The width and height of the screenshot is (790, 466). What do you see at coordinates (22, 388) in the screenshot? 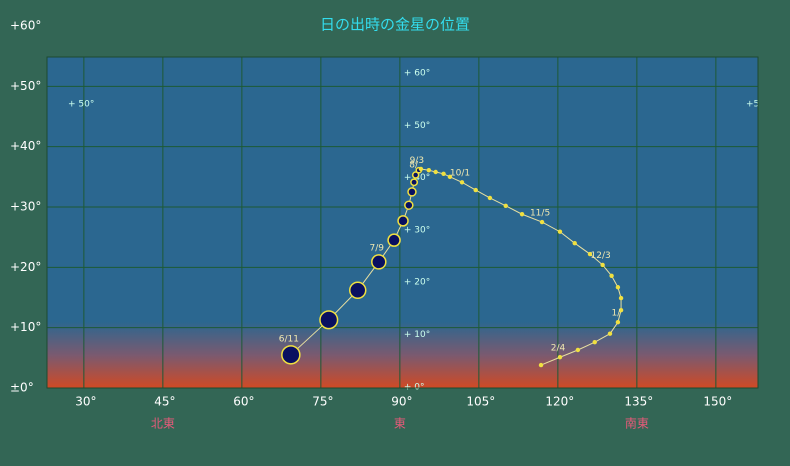
I see `y-tick-label: ±0°` at bounding box center [22, 388].